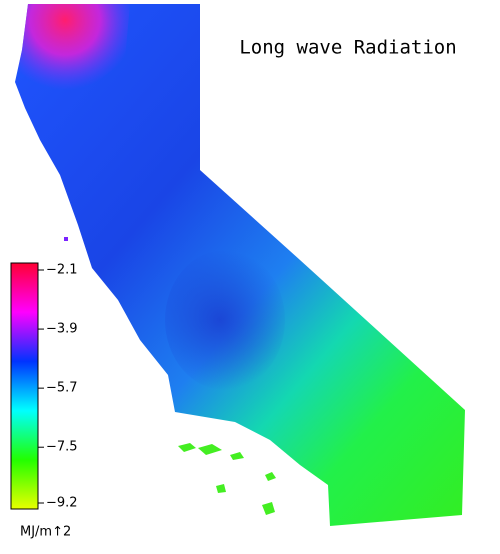  I want to click on title: Long wave Radiation, so click(347, 48).